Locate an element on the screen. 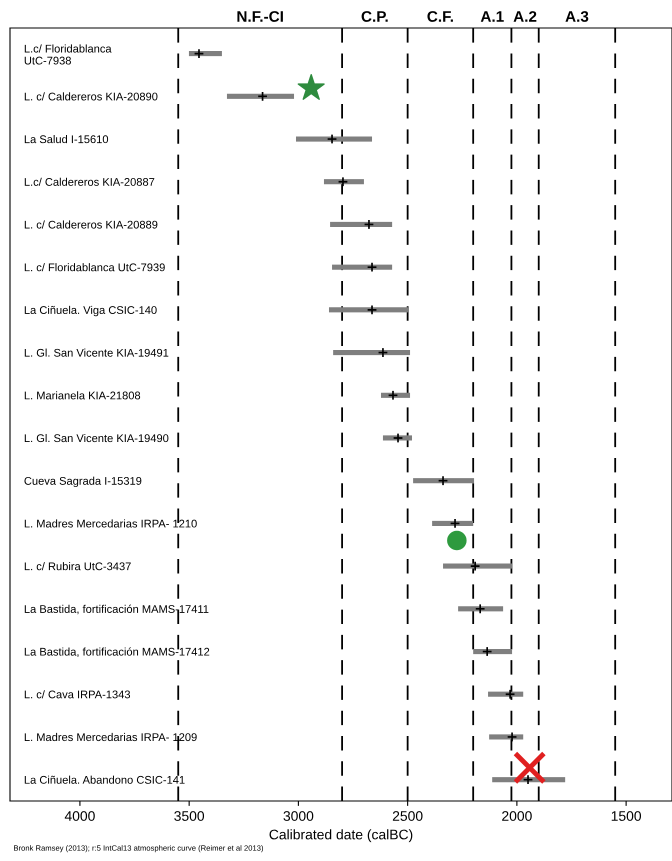 This screenshot has width=672, height=861. text: N.F.-CI is located at coordinates (260, 16).